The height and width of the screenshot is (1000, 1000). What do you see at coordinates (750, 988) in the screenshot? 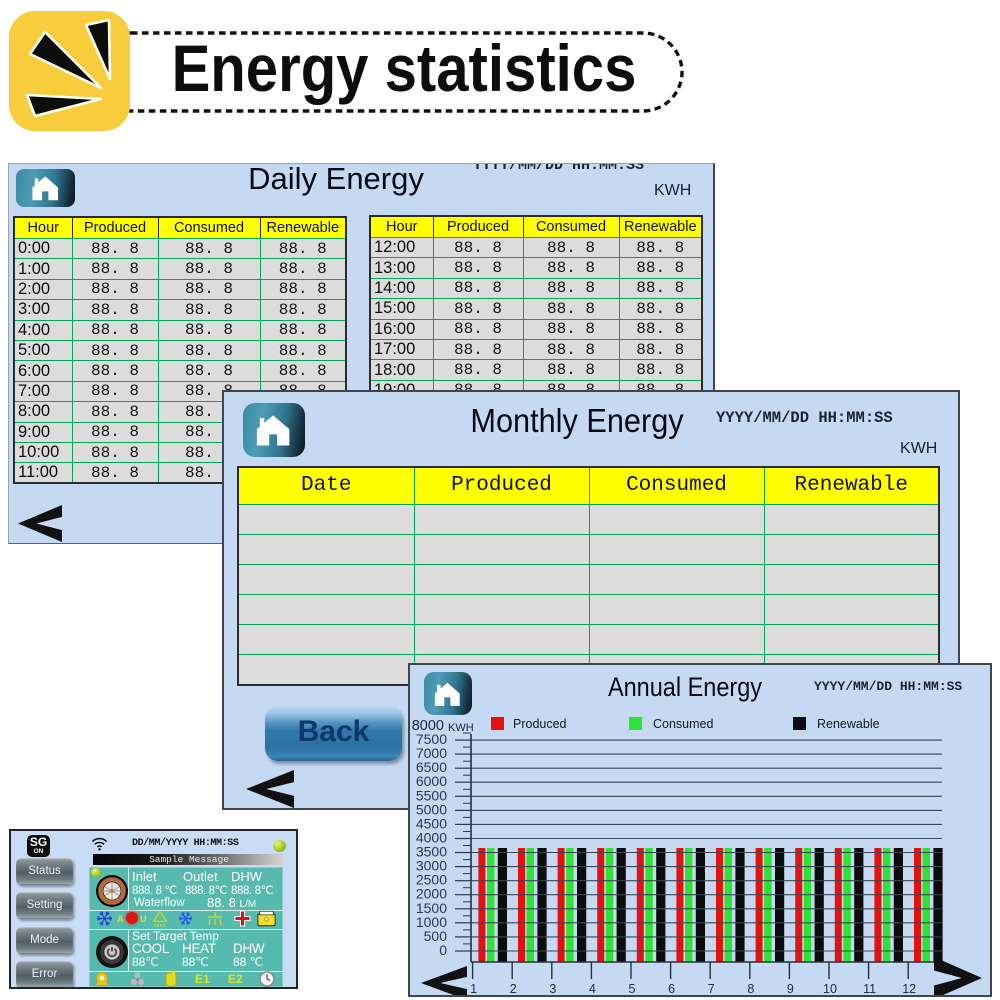
I see `svg-text: 8` at bounding box center [750, 988].